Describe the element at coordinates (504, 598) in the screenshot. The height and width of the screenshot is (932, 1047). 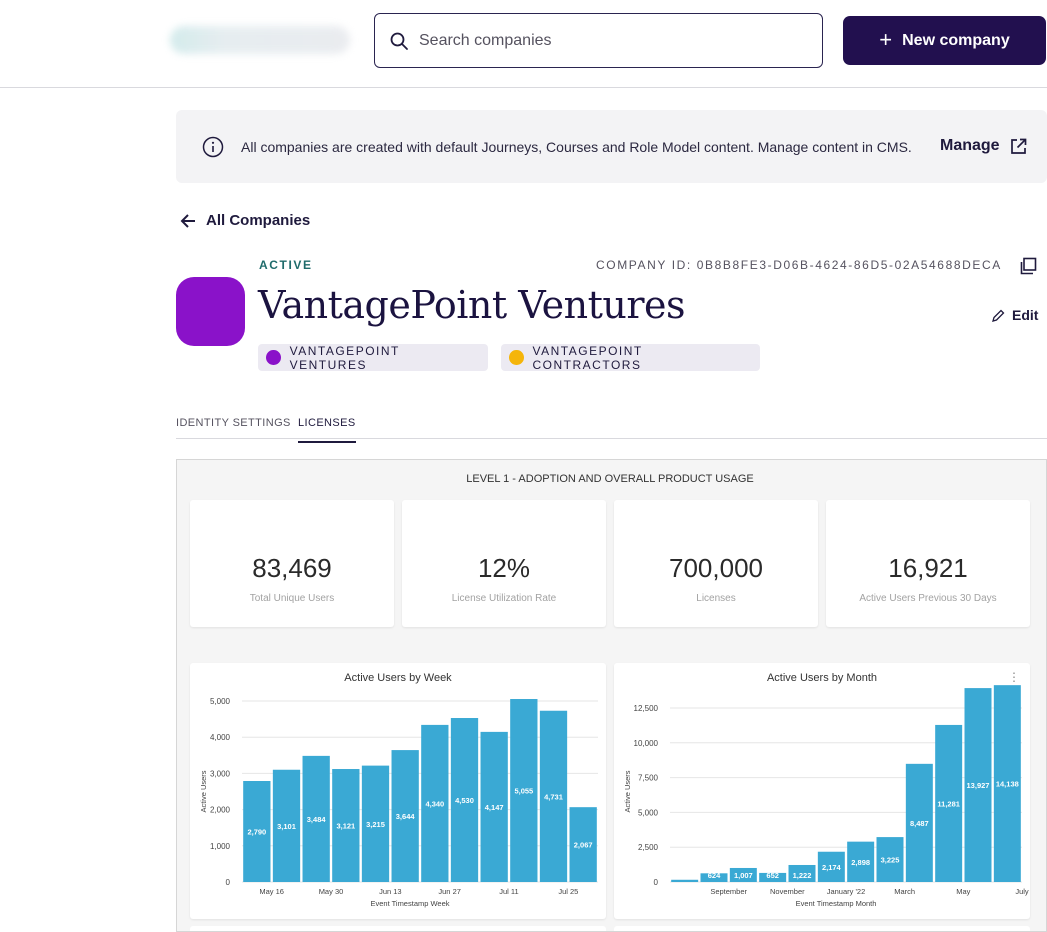
I see `kpi-label: License Utilization Rate` at that location.